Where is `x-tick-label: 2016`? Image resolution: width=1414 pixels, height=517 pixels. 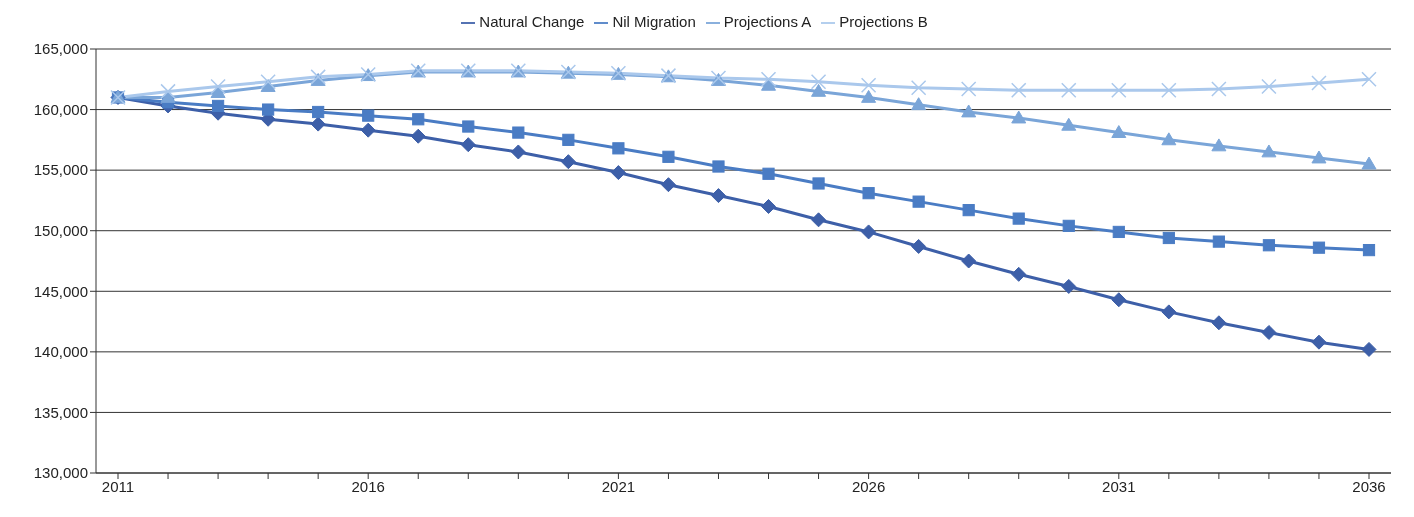
x-tick-label: 2016 is located at coordinates (368, 486).